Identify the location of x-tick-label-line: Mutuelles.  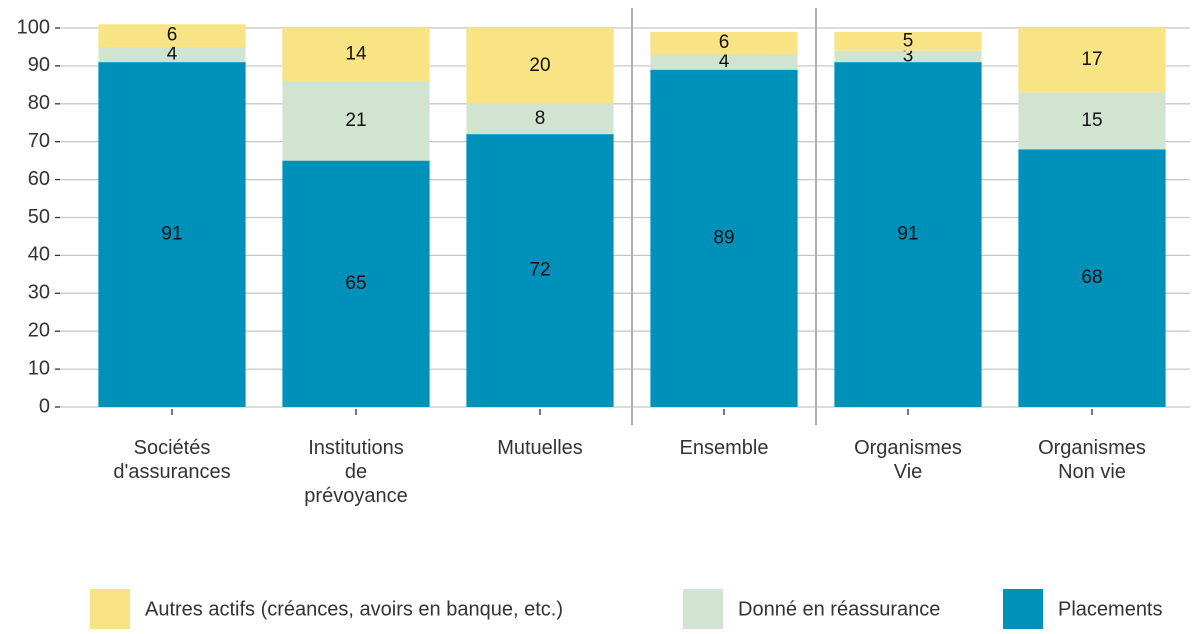
(540, 448).